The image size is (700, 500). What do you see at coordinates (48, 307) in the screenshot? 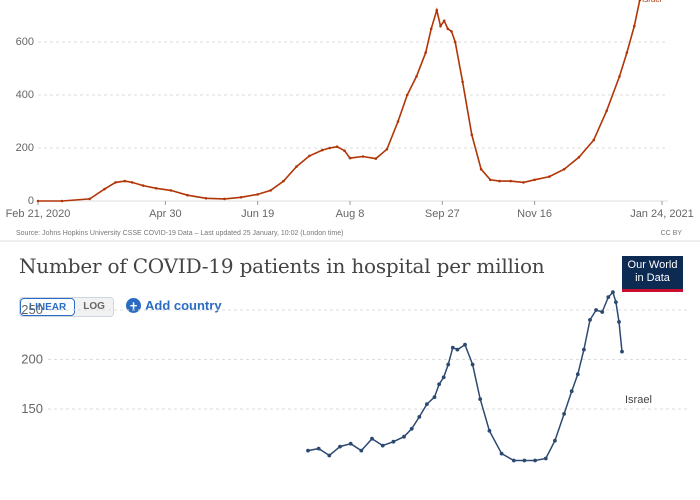
I see `linear-scale-button: LINEAR` at bounding box center [48, 307].